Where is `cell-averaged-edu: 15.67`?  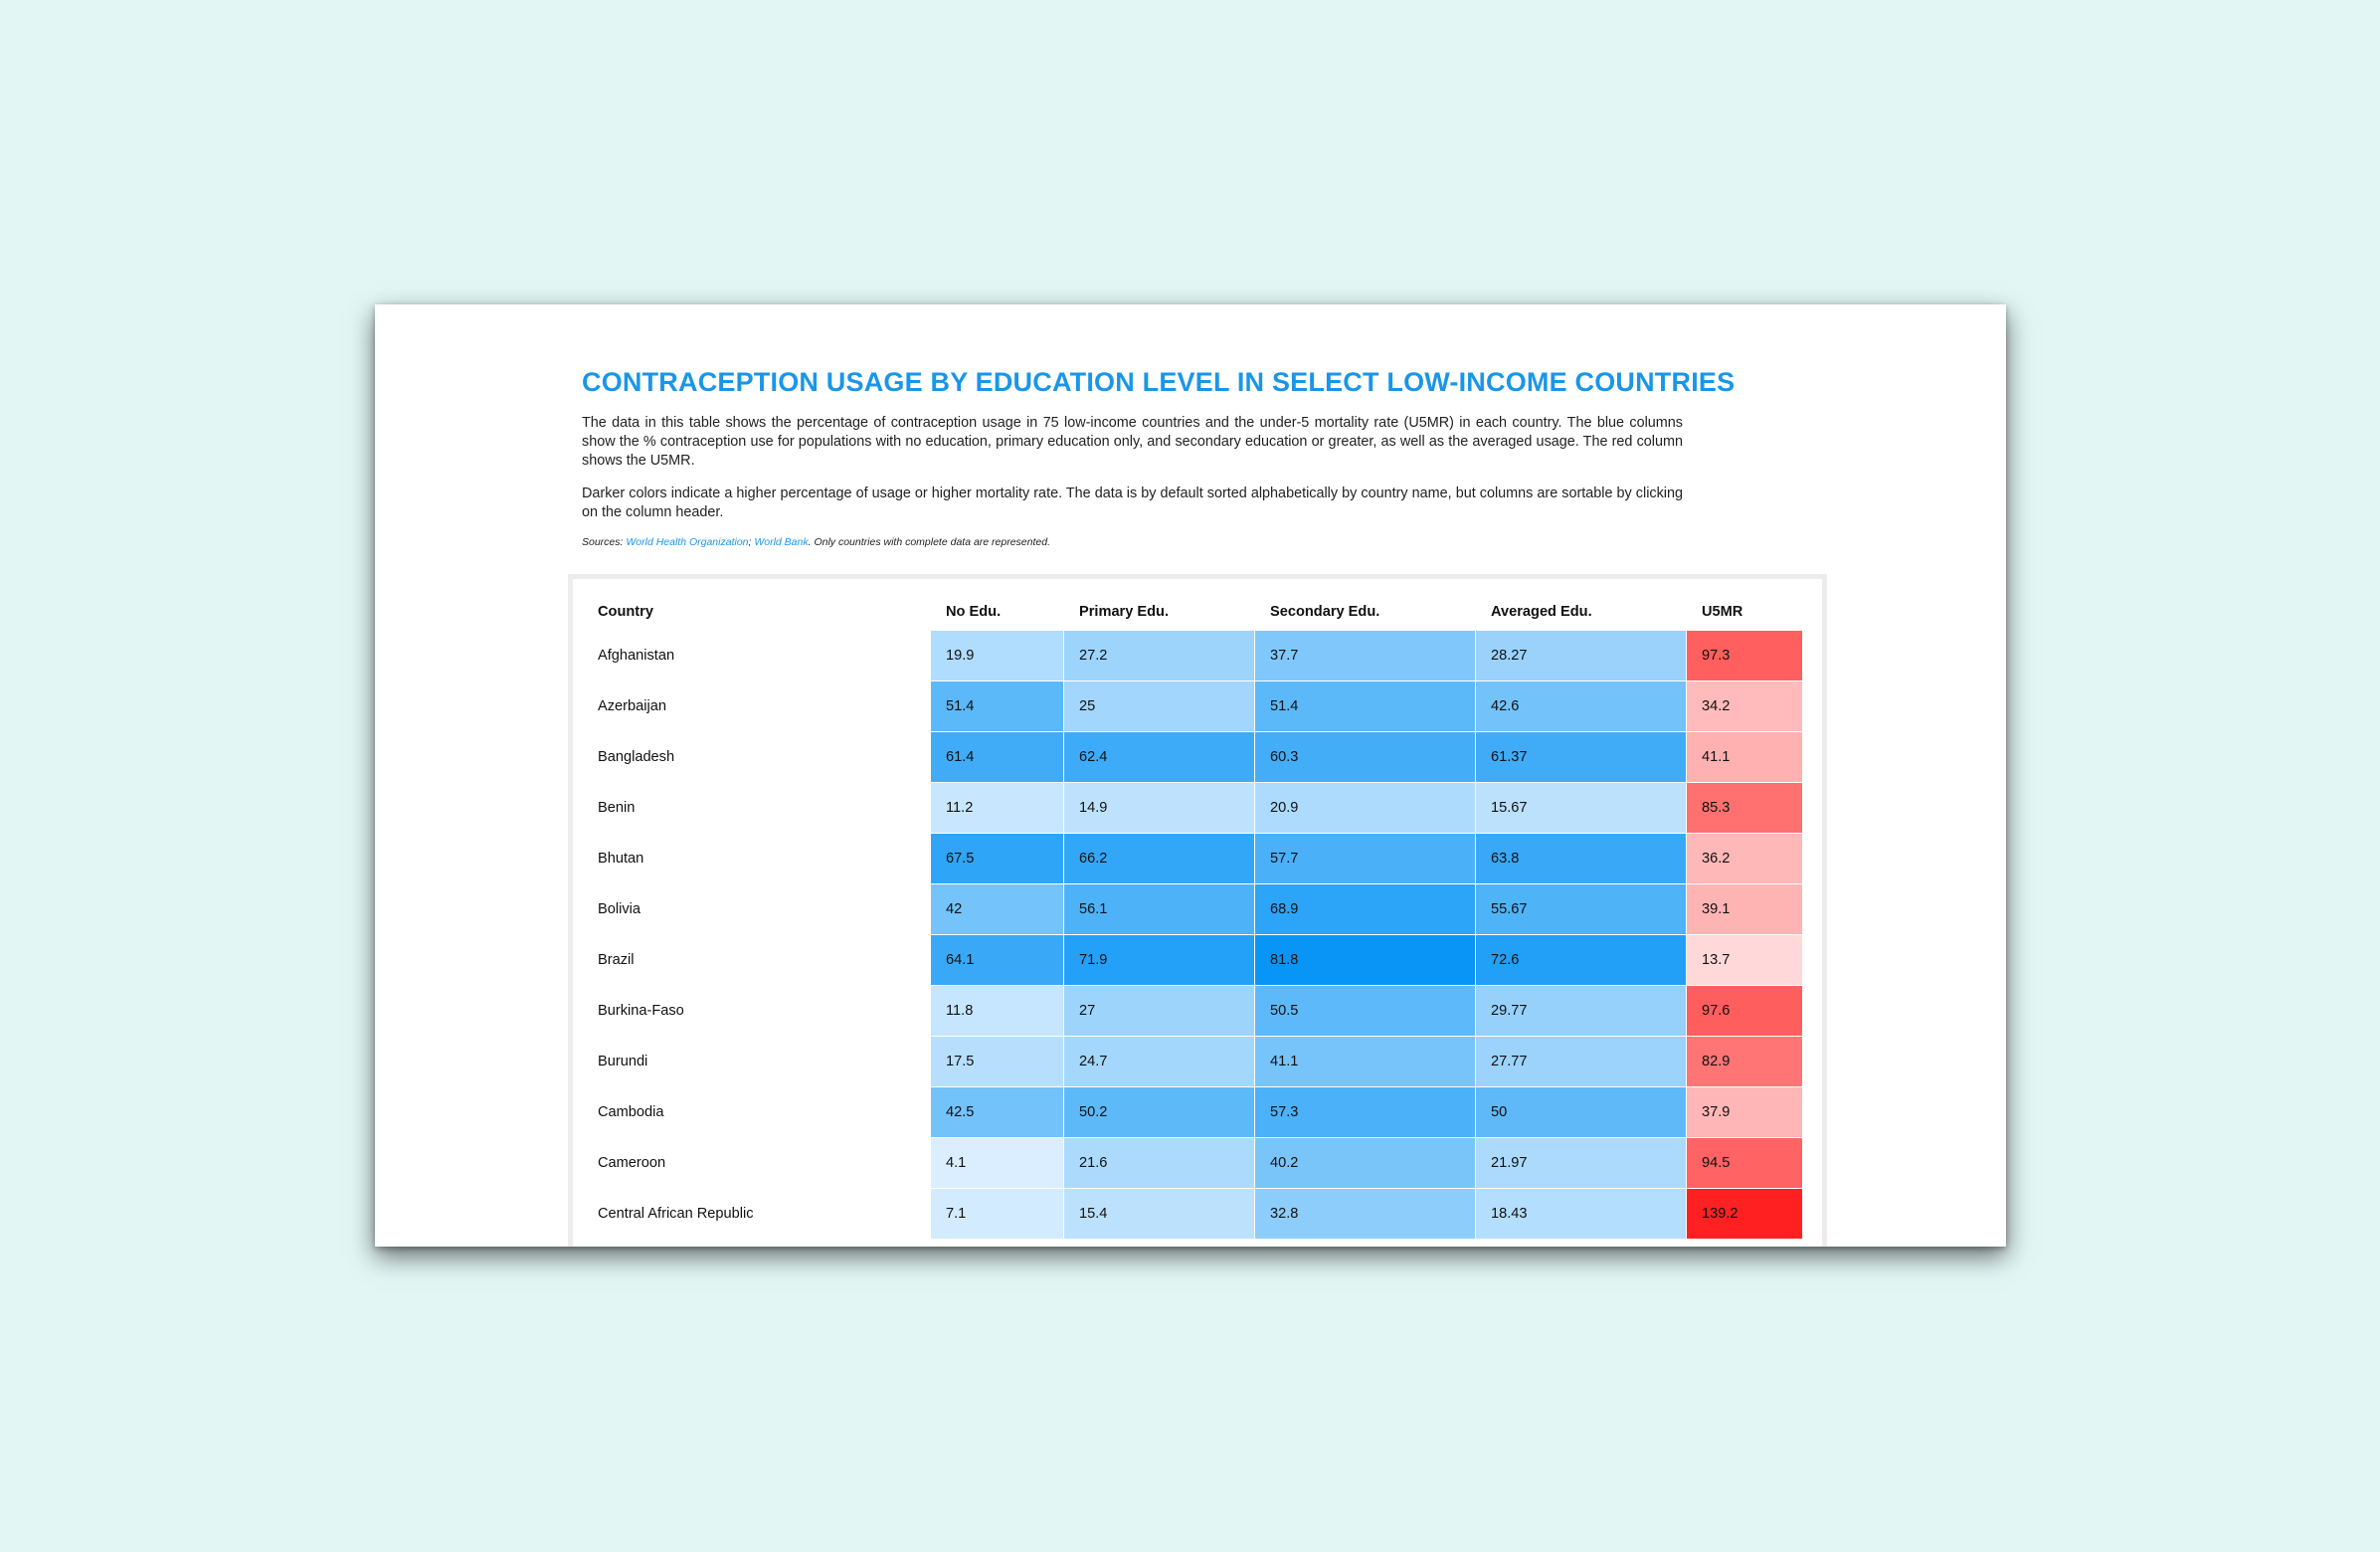 cell-averaged-edu: 15.67 is located at coordinates (1581, 808).